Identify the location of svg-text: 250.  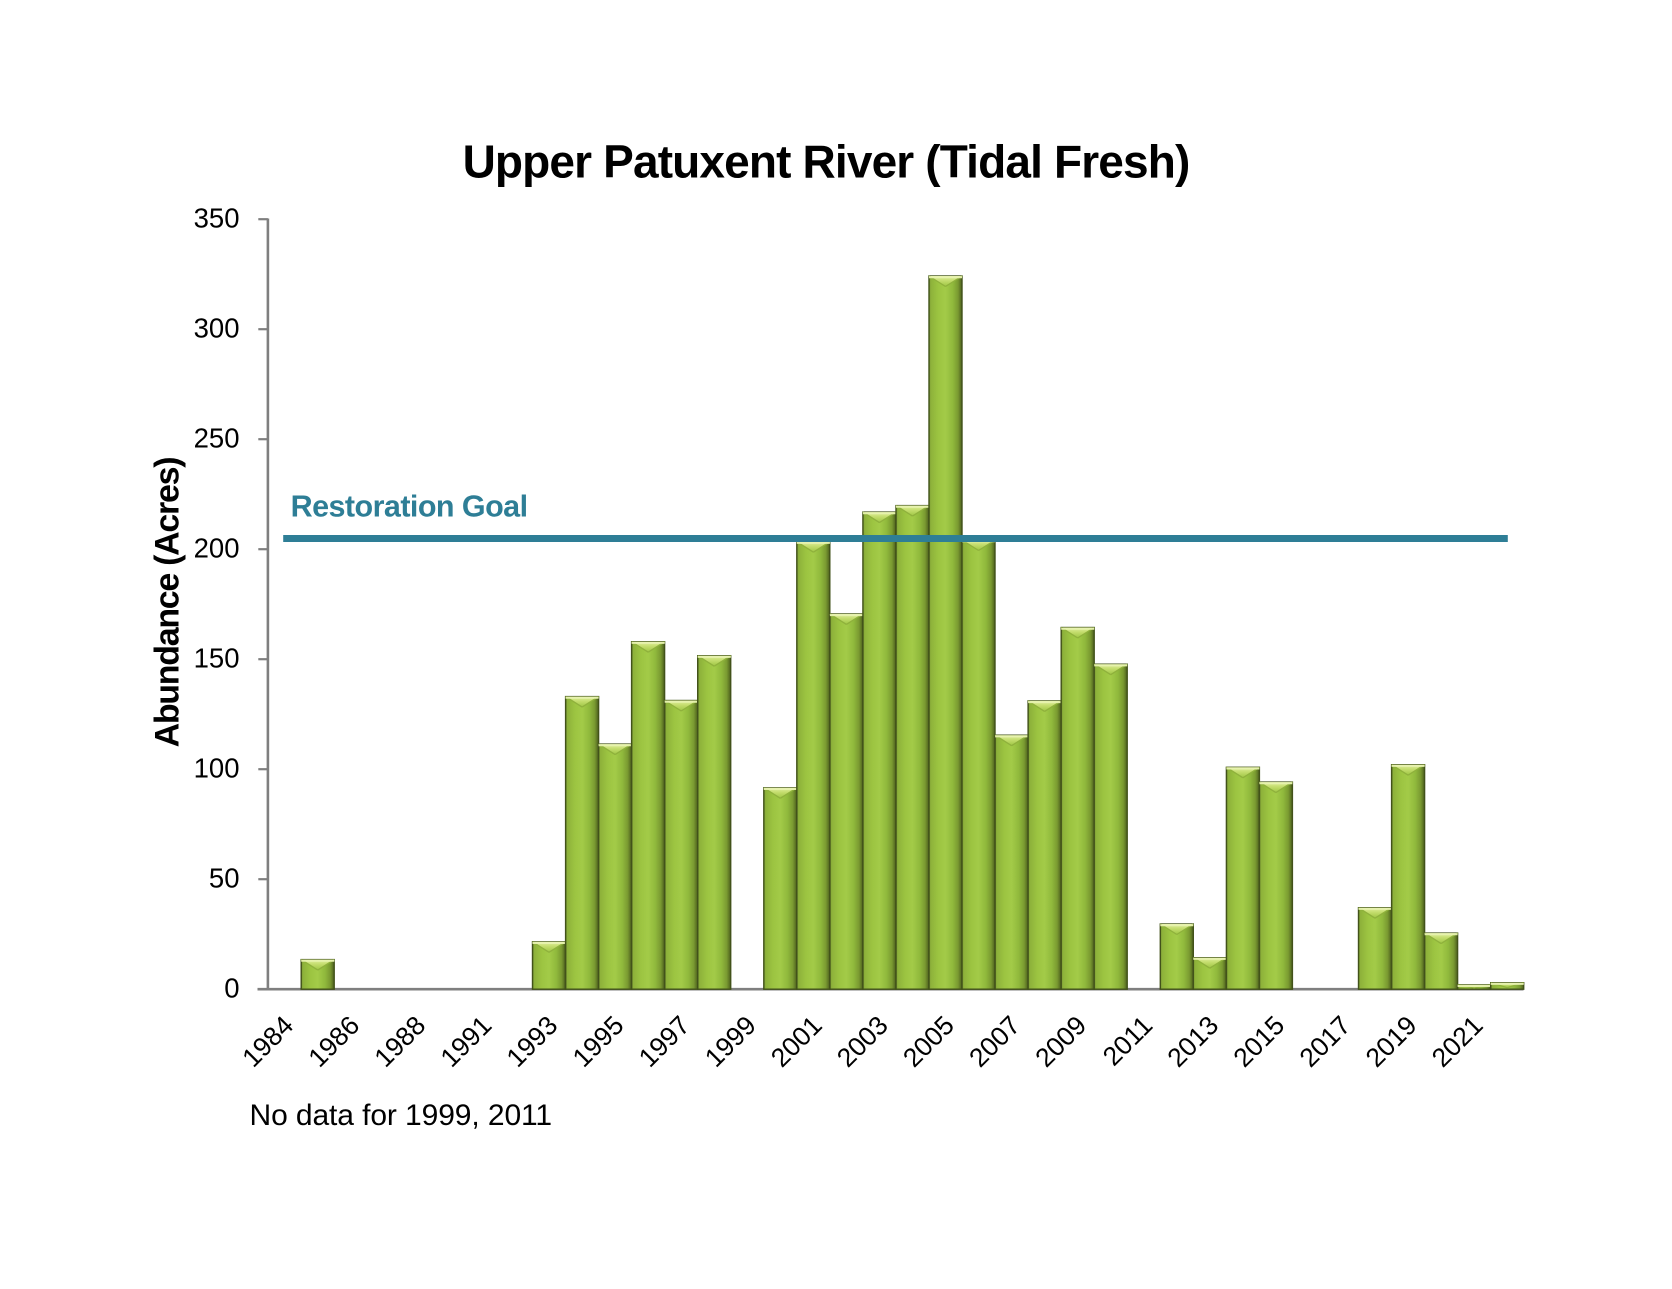
(217, 438).